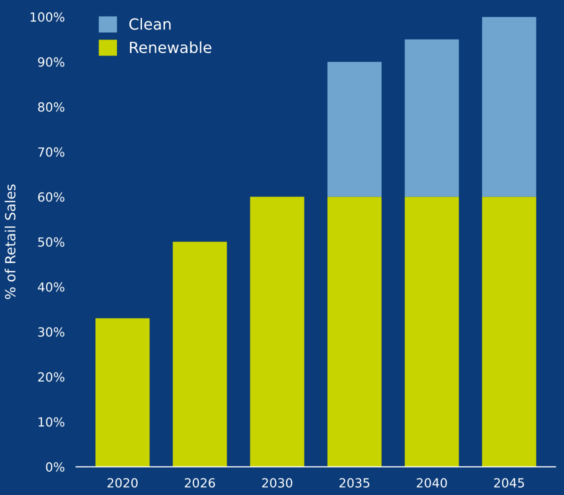 The height and width of the screenshot is (495, 564). Describe the element at coordinates (51, 242) in the screenshot. I see `y-tick-label: 50%` at that location.